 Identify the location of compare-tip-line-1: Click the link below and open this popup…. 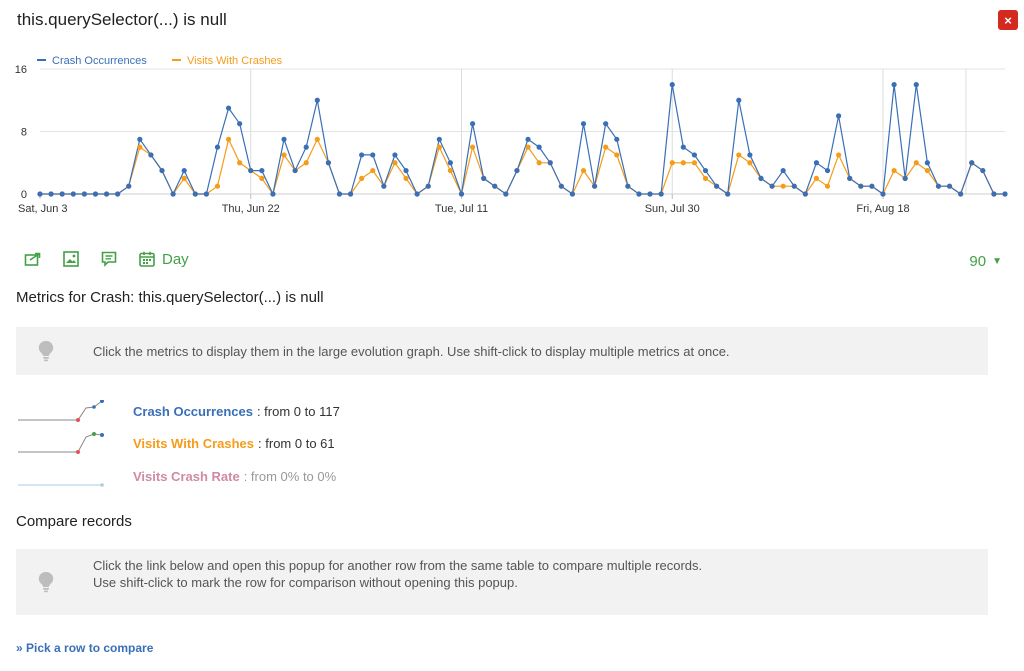
(398, 565).